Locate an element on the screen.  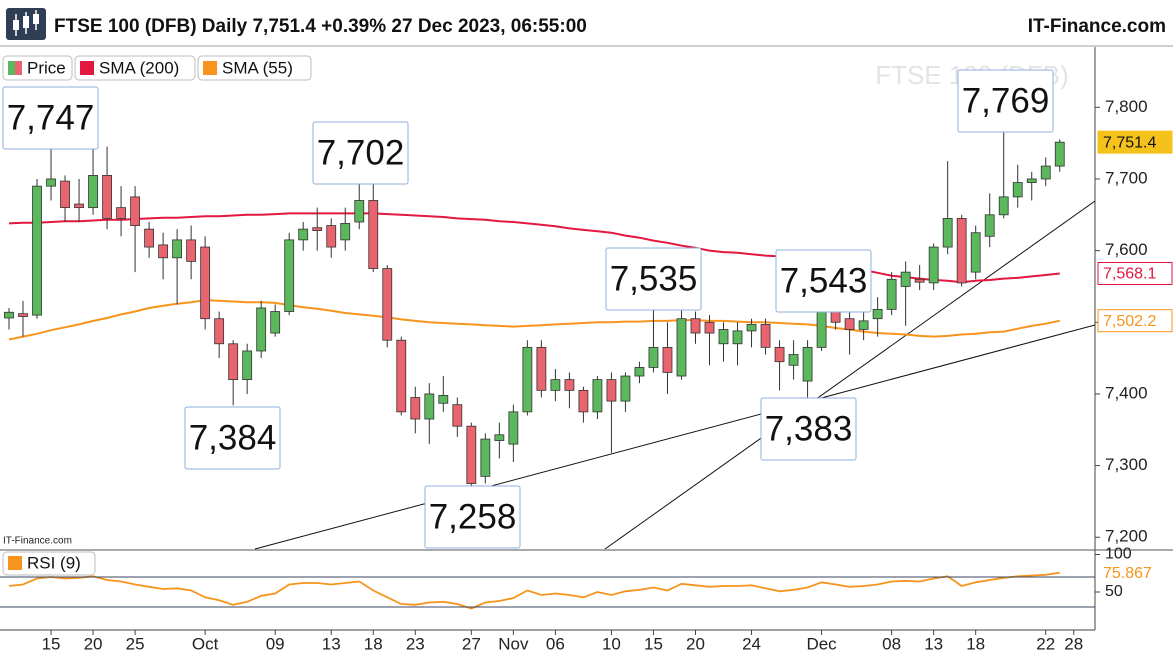
x-tick-label: Nov is located at coordinates (513, 643).